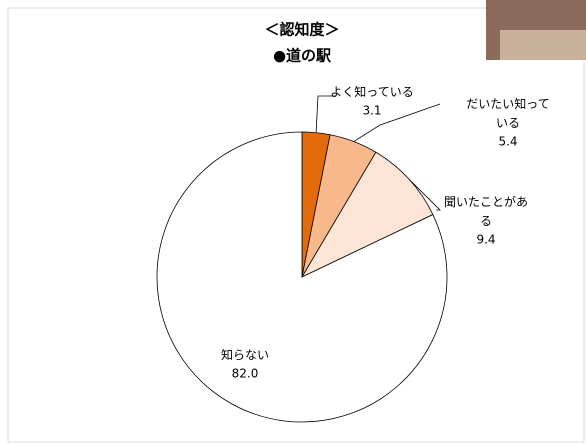  I want to click on chart-title: ＜認知度＞, so click(301, 30).